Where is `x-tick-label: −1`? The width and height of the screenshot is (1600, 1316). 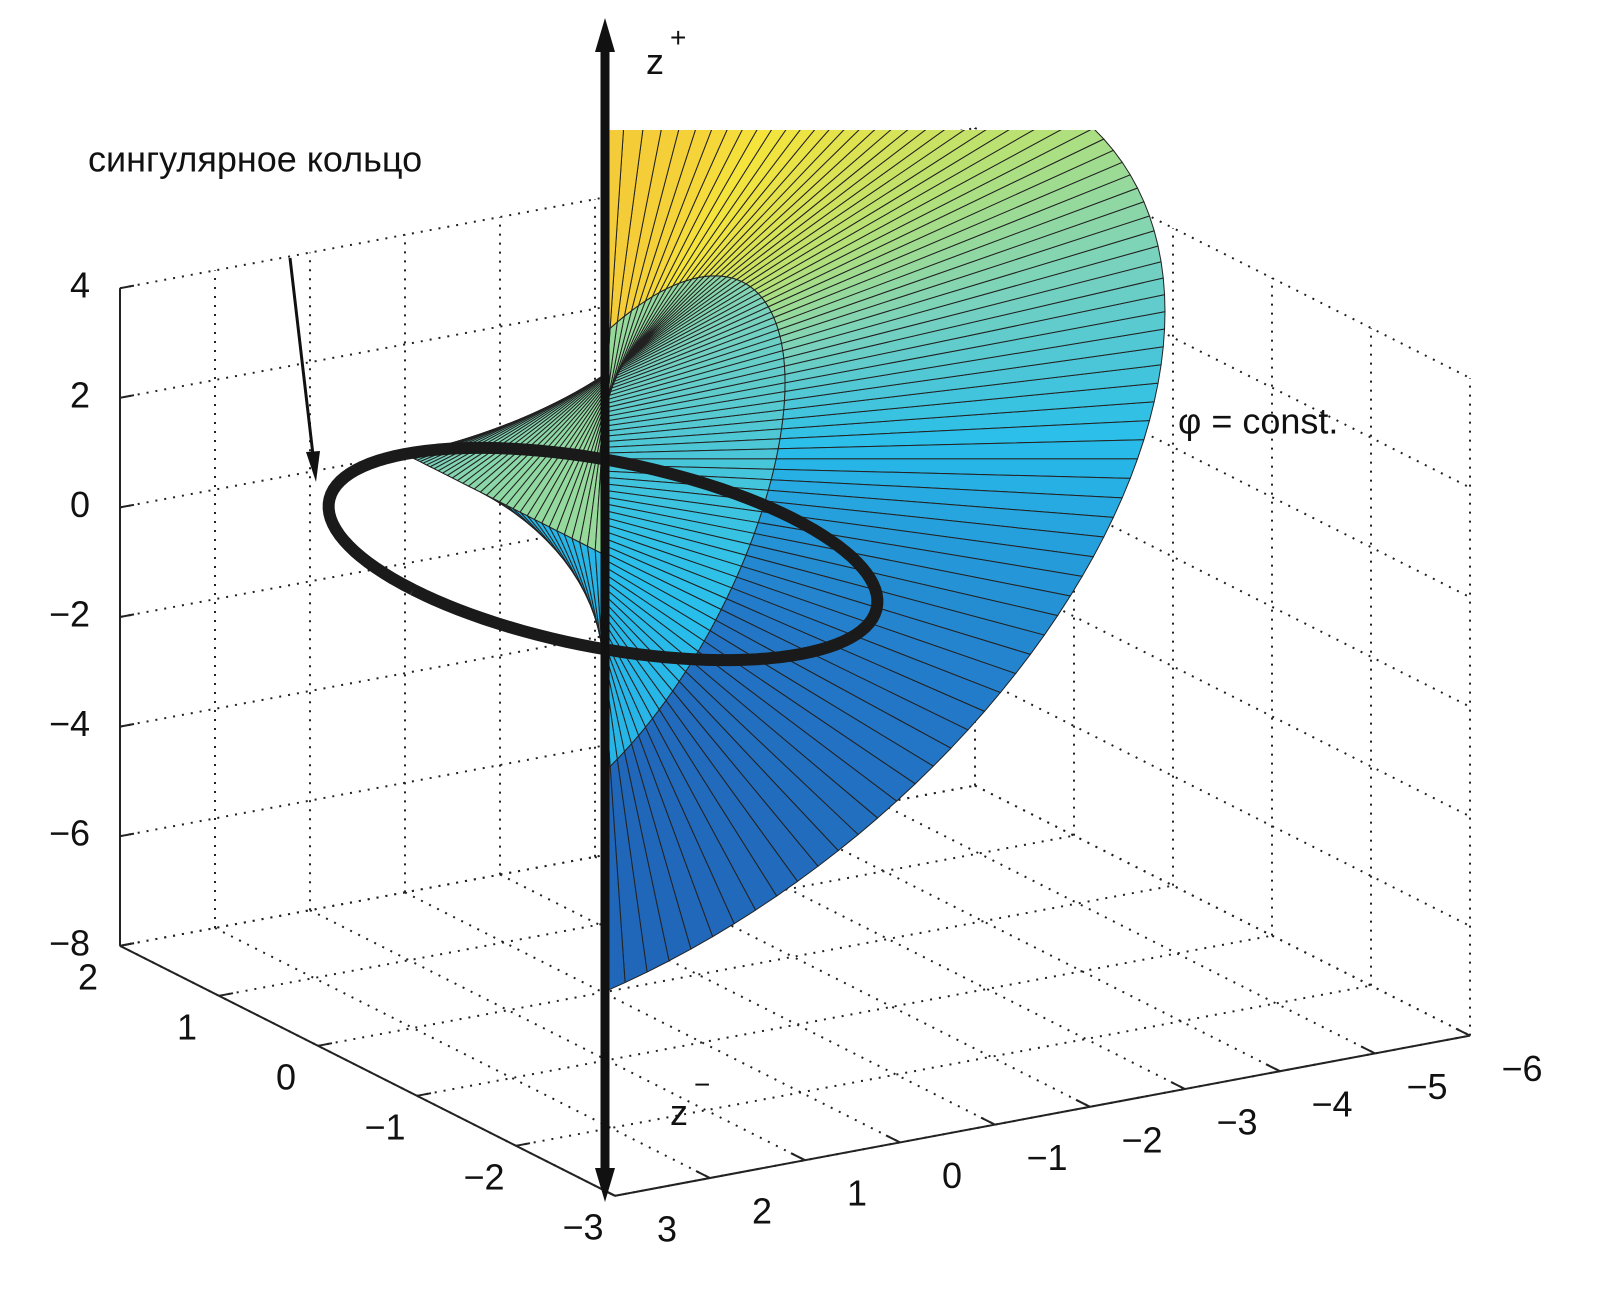
x-tick-label: −1 is located at coordinates (1046, 1157).